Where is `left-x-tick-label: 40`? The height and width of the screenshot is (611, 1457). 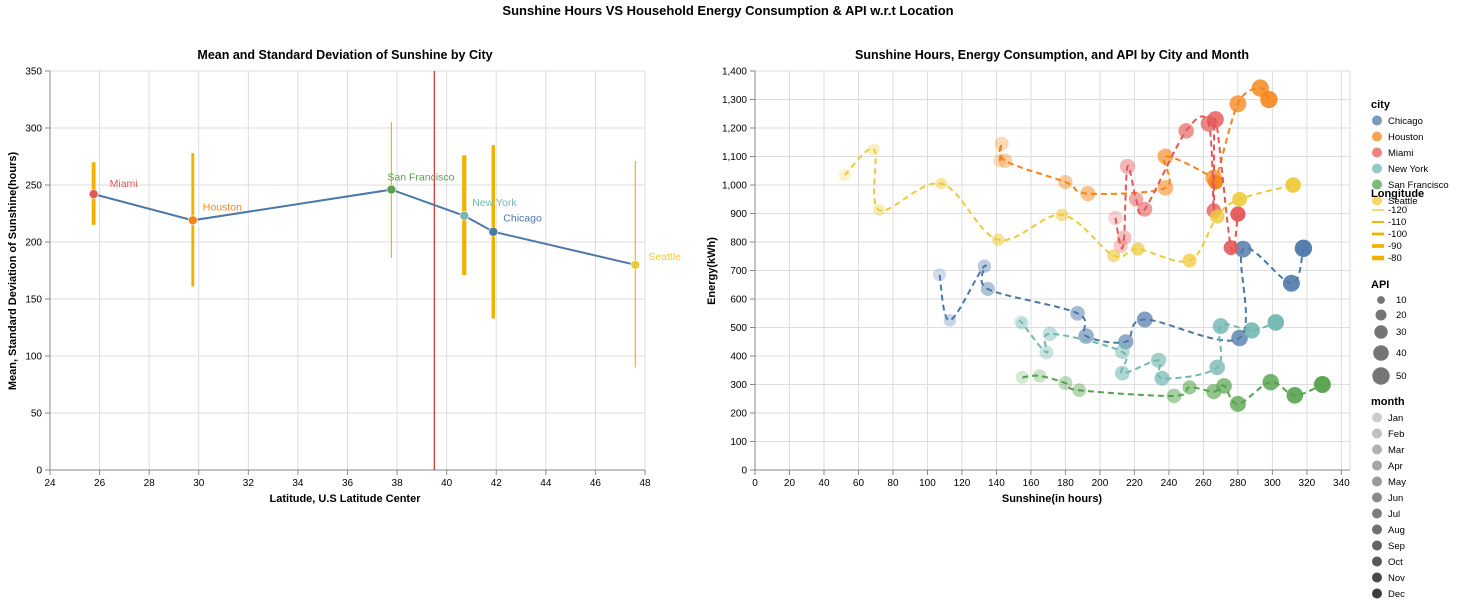
left-x-tick-label: 40 is located at coordinates (447, 483).